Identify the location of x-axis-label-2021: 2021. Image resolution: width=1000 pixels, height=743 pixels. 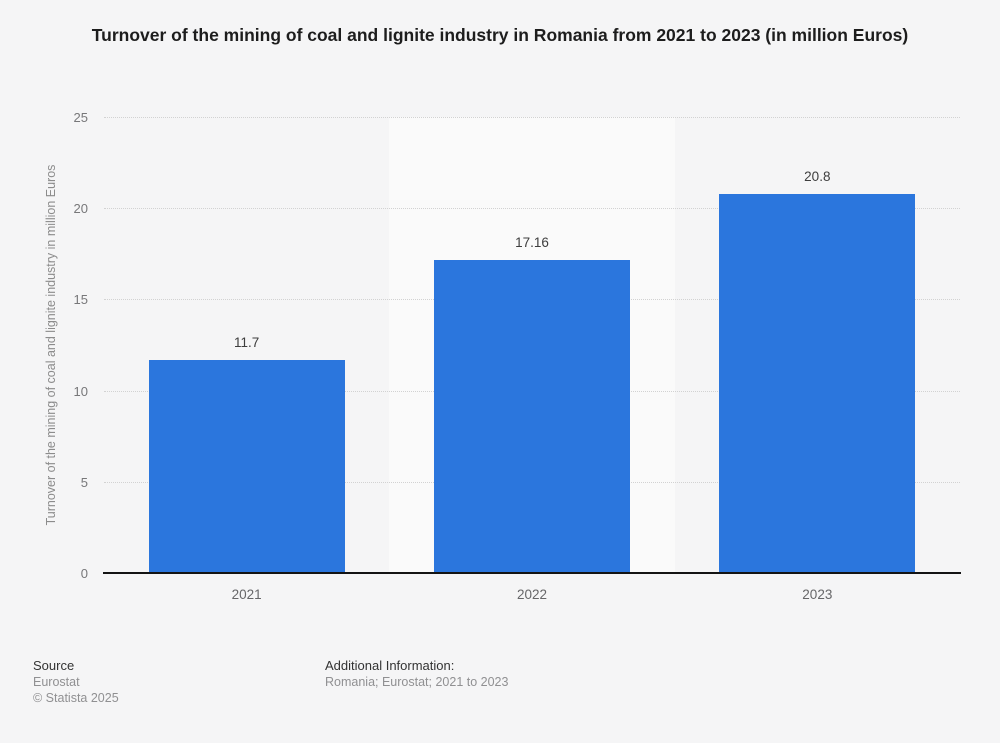
(246, 594).